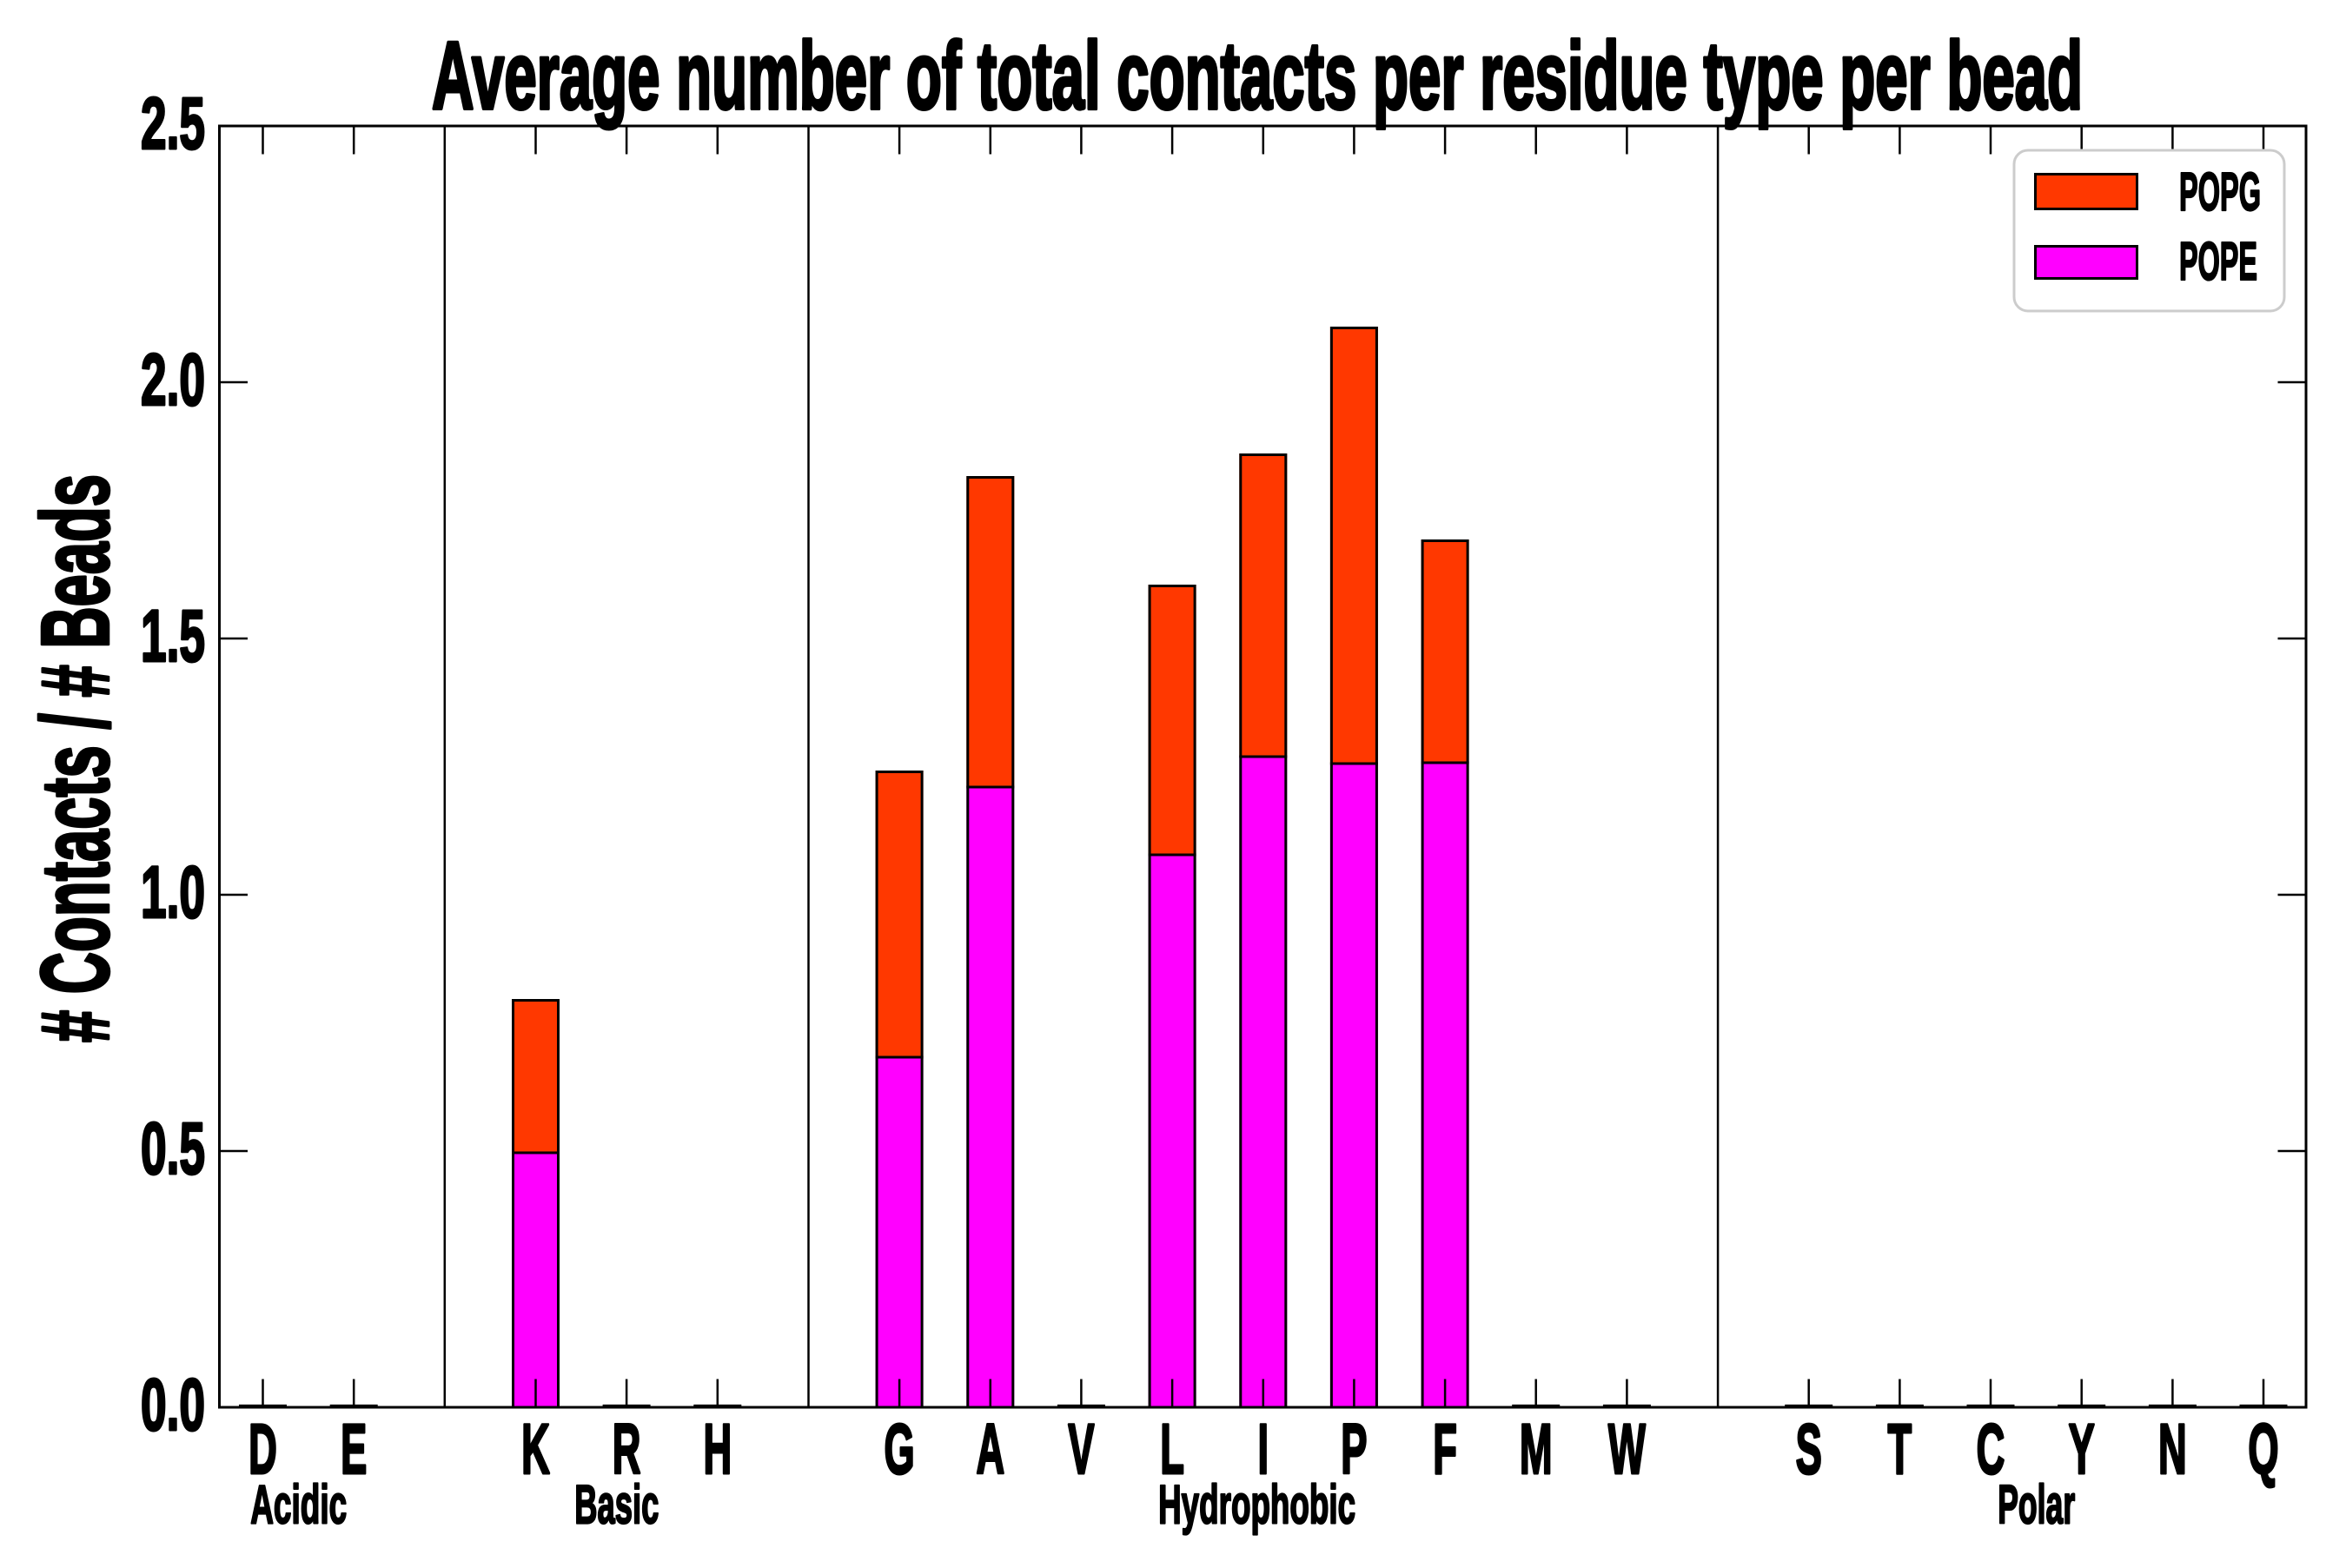  I want to click on svg-text: W, so click(1627, 1449).